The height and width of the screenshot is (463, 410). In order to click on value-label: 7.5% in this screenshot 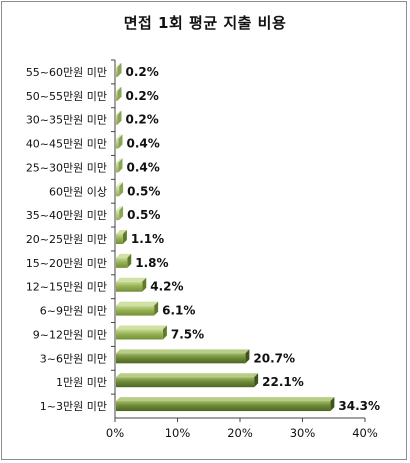, I will do `click(187, 334)`.